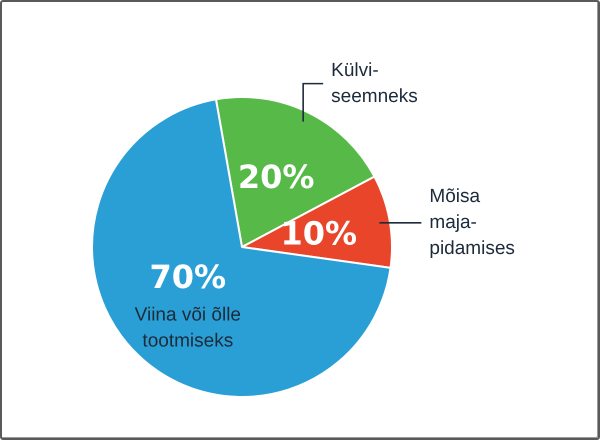 Image resolution: width=600 pixels, height=440 pixels. I want to click on data-label: 10%, so click(319, 233).